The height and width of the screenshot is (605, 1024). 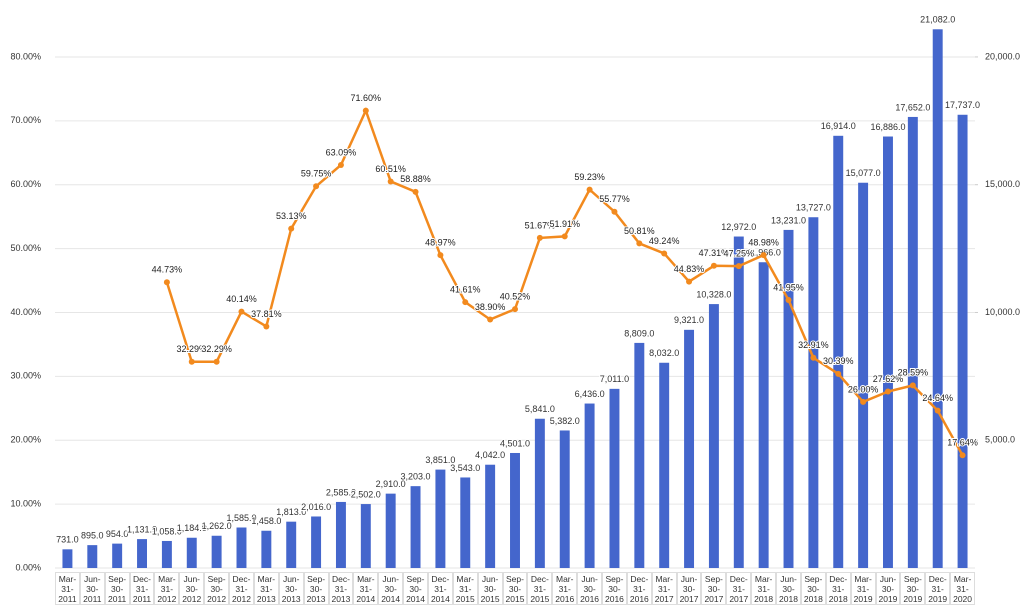 I want to click on x-tick-label: Jun-30-2016, so click(x=590, y=588).